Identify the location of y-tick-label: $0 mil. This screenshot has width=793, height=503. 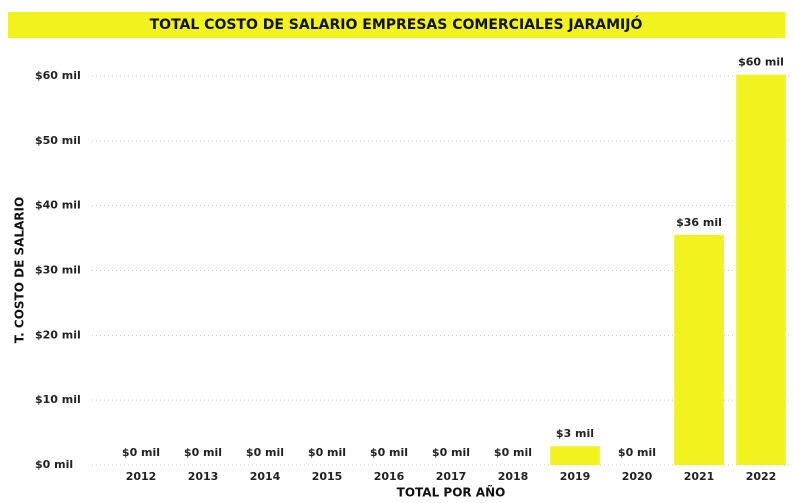
(54, 464).